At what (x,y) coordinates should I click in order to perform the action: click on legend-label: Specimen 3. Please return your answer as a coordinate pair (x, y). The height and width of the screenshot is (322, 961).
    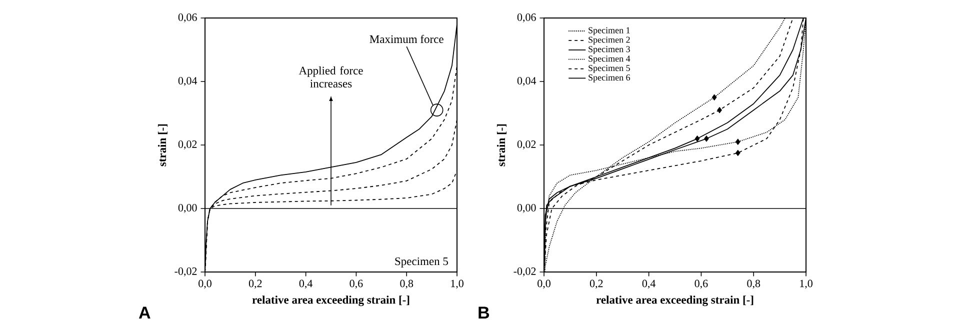
    Looking at the image, I should click on (609, 50).